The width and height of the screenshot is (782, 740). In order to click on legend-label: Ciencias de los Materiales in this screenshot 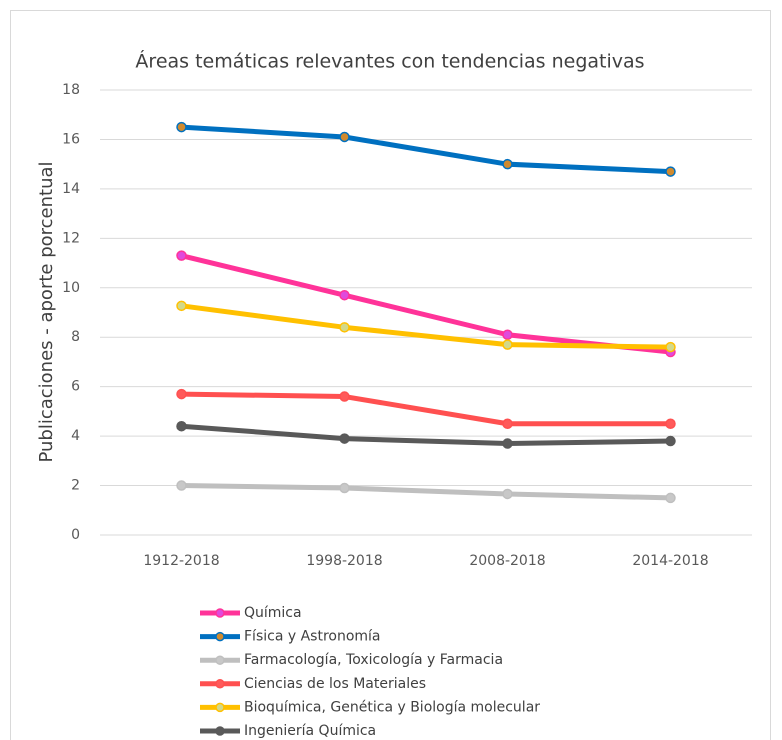, I will do `click(335, 684)`.